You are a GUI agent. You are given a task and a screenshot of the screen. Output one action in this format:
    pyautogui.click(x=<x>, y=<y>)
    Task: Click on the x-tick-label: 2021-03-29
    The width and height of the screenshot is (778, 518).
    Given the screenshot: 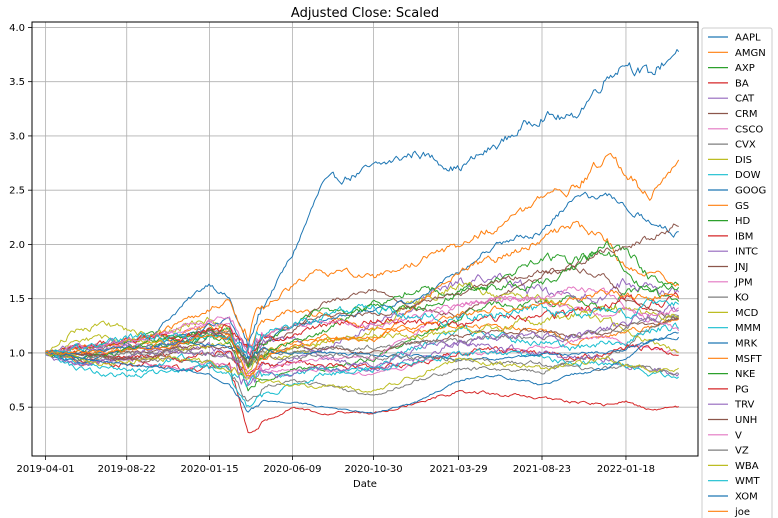 What is the action you would take?
    pyautogui.click(x=459, y=469)
    